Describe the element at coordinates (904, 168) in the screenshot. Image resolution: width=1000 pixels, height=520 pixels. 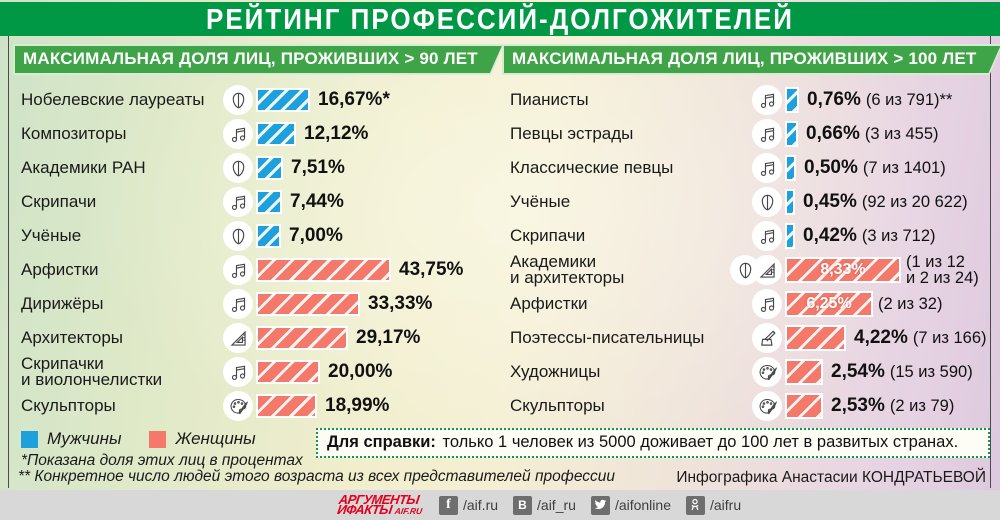
I see `count-detail: (7 из 1401)` at that location.